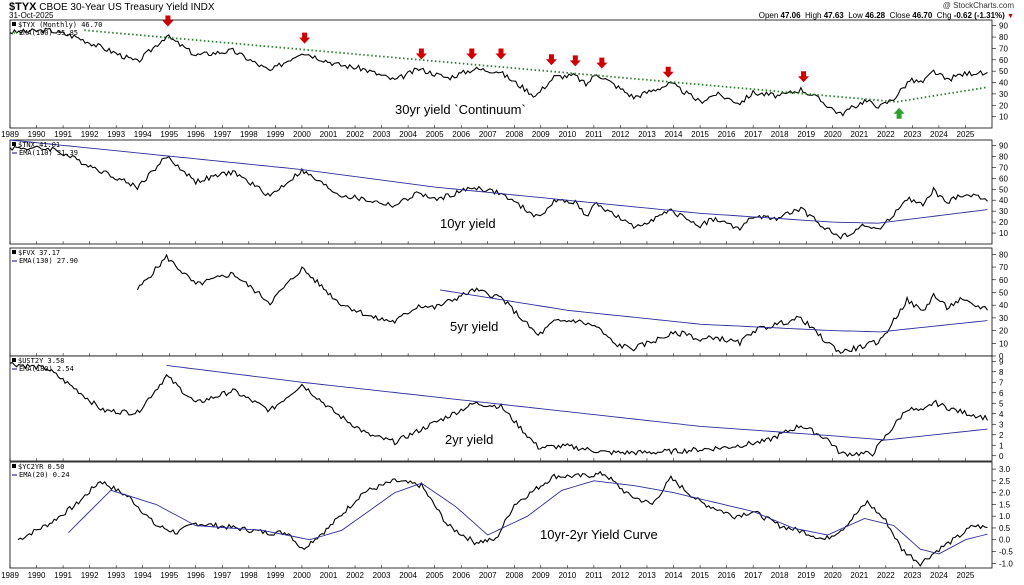 The image size is (1024, 585). I want to click on y-tick-label: 1.5, so click(1005, 504).